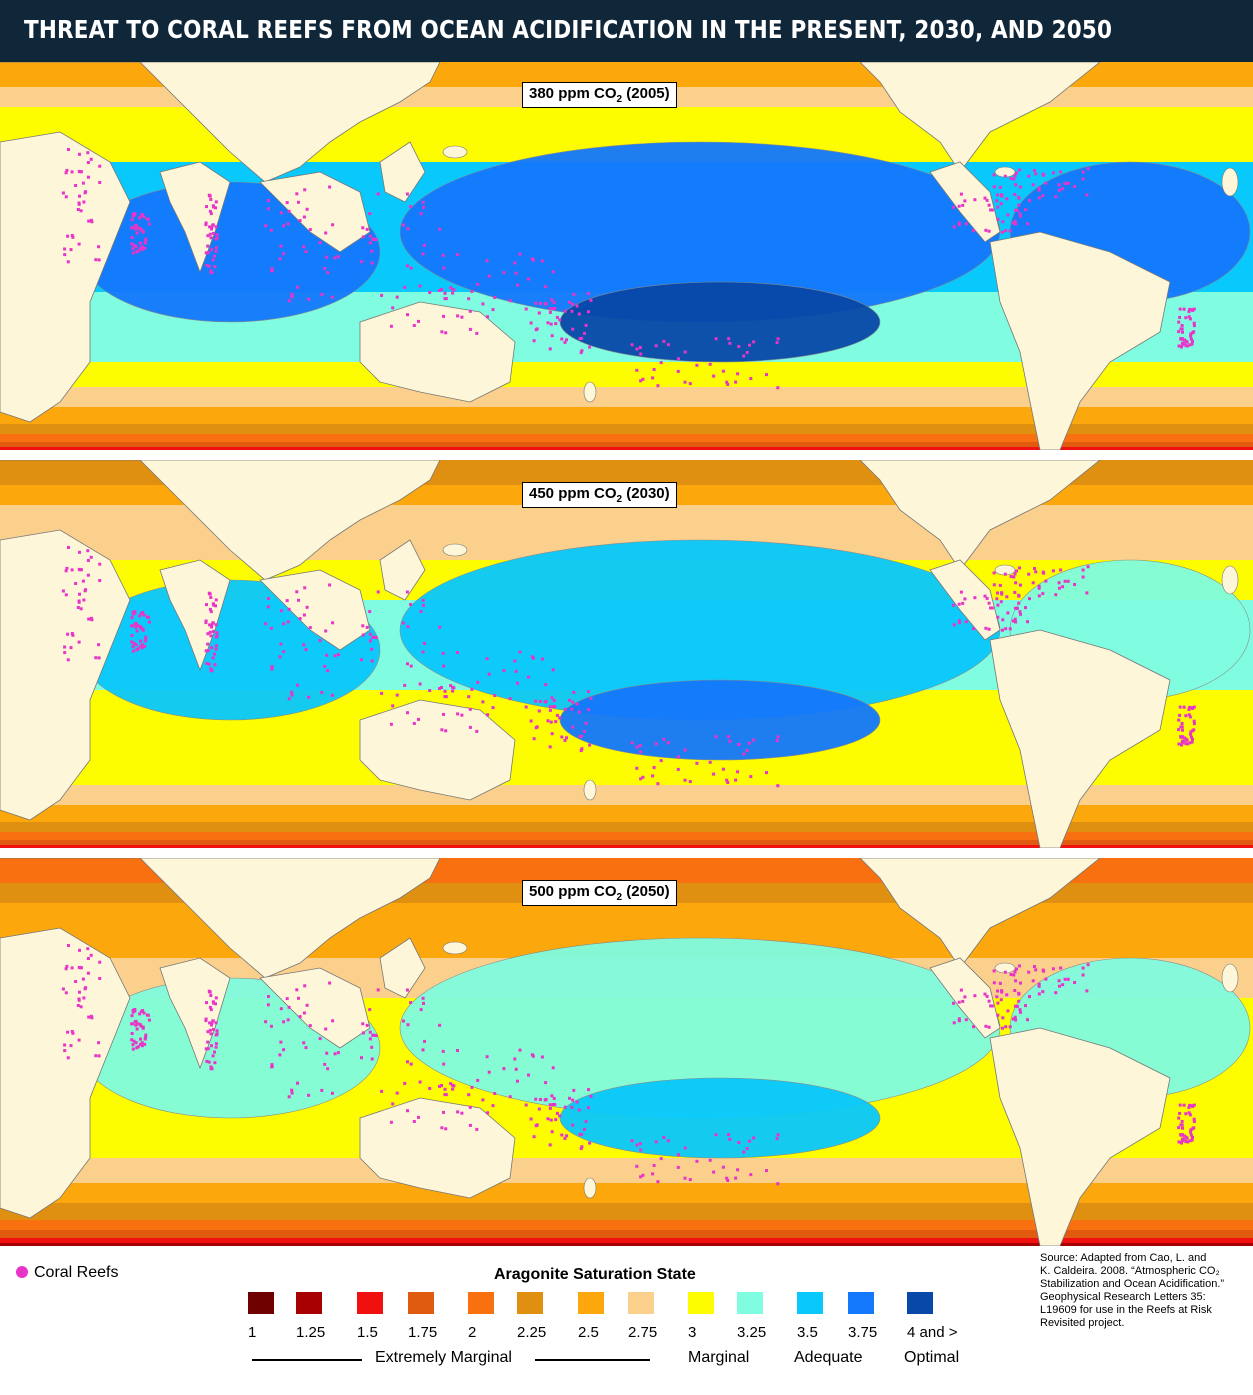 The image size is (1253, 1395). Describe the element at coordinates (22, 1272) in the screenshot. I see `coral-reef-dot-icon` at that location.